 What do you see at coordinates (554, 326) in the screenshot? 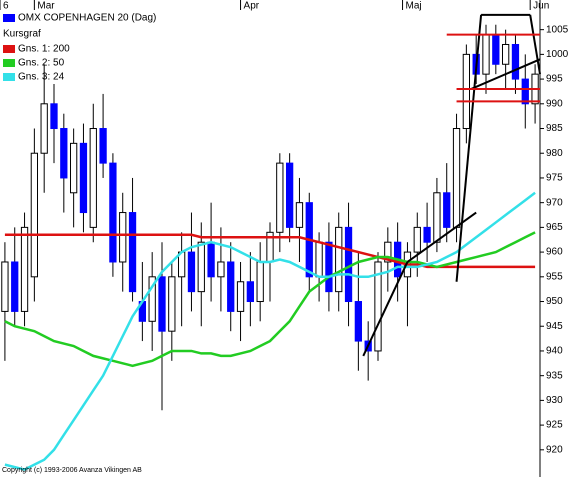
I see `y-tick-label: 945` at bounding box center [554, 326].